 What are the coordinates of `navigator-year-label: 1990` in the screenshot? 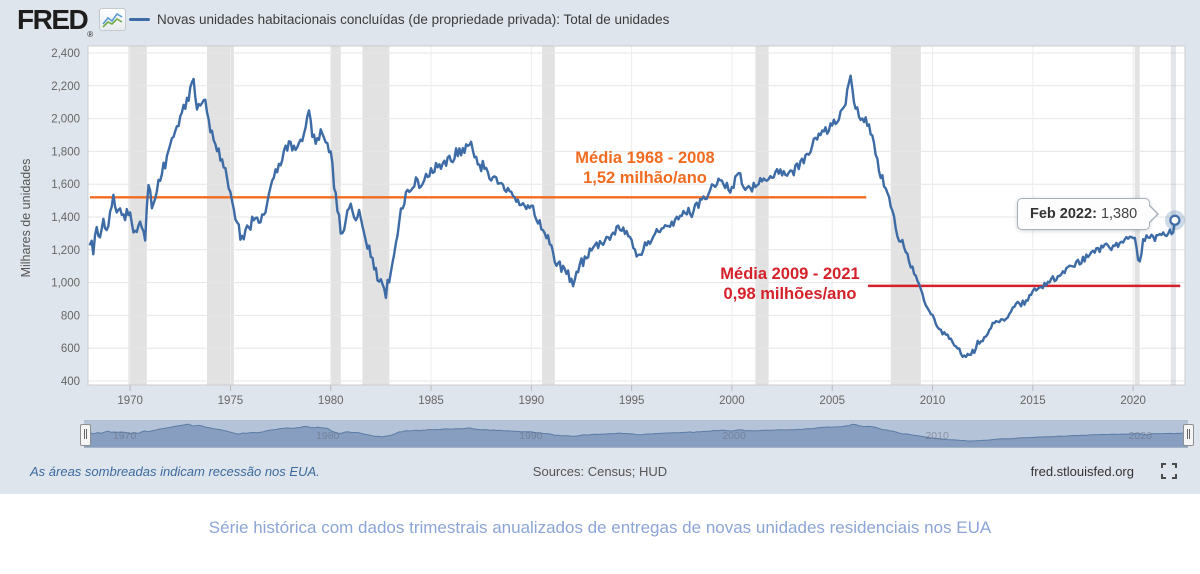 It's located at (531, 436).